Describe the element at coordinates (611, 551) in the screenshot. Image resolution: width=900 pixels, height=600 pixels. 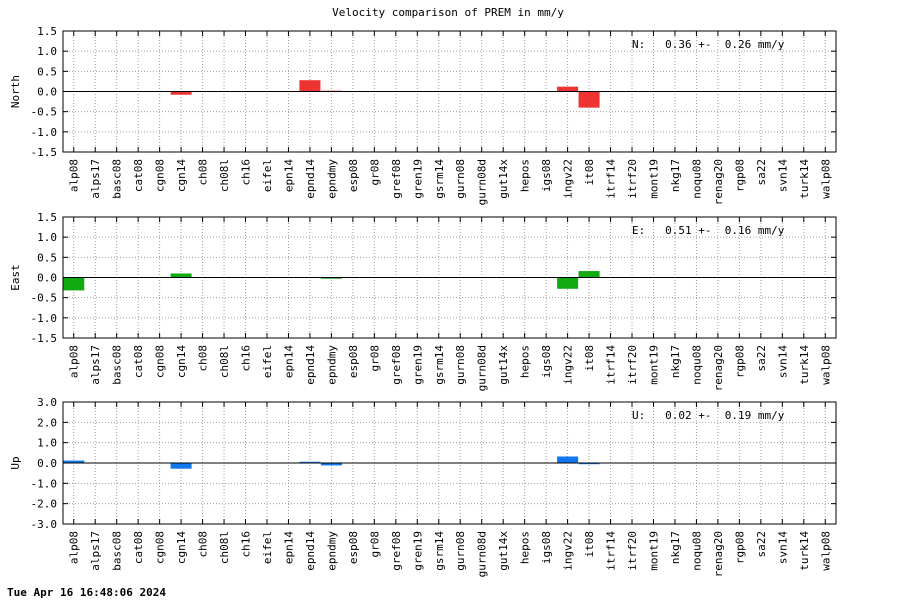
I see `x-tick-label: itrf14` at that location.